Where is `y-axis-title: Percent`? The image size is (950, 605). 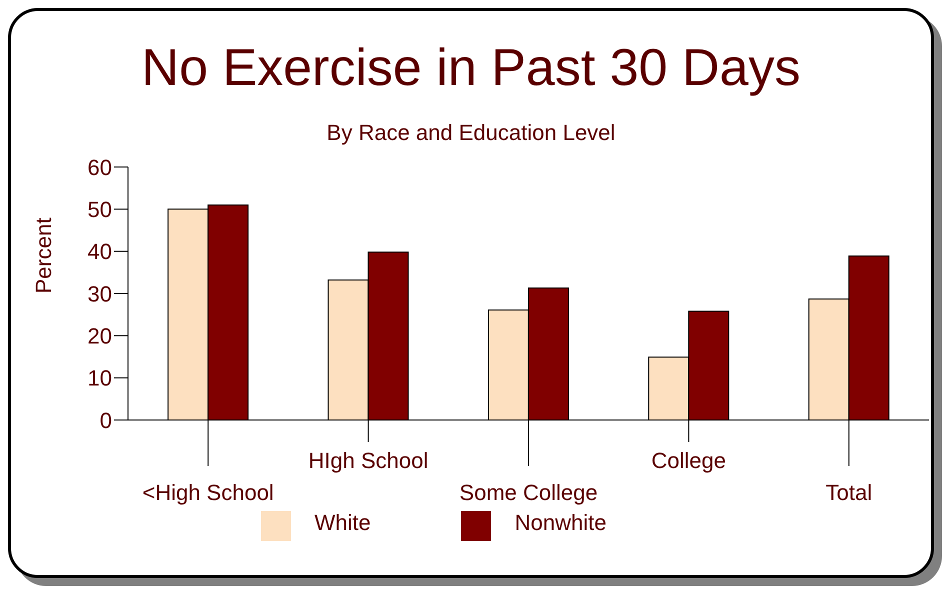 y-axis-title: Percent is located at coordinates (43, 256).